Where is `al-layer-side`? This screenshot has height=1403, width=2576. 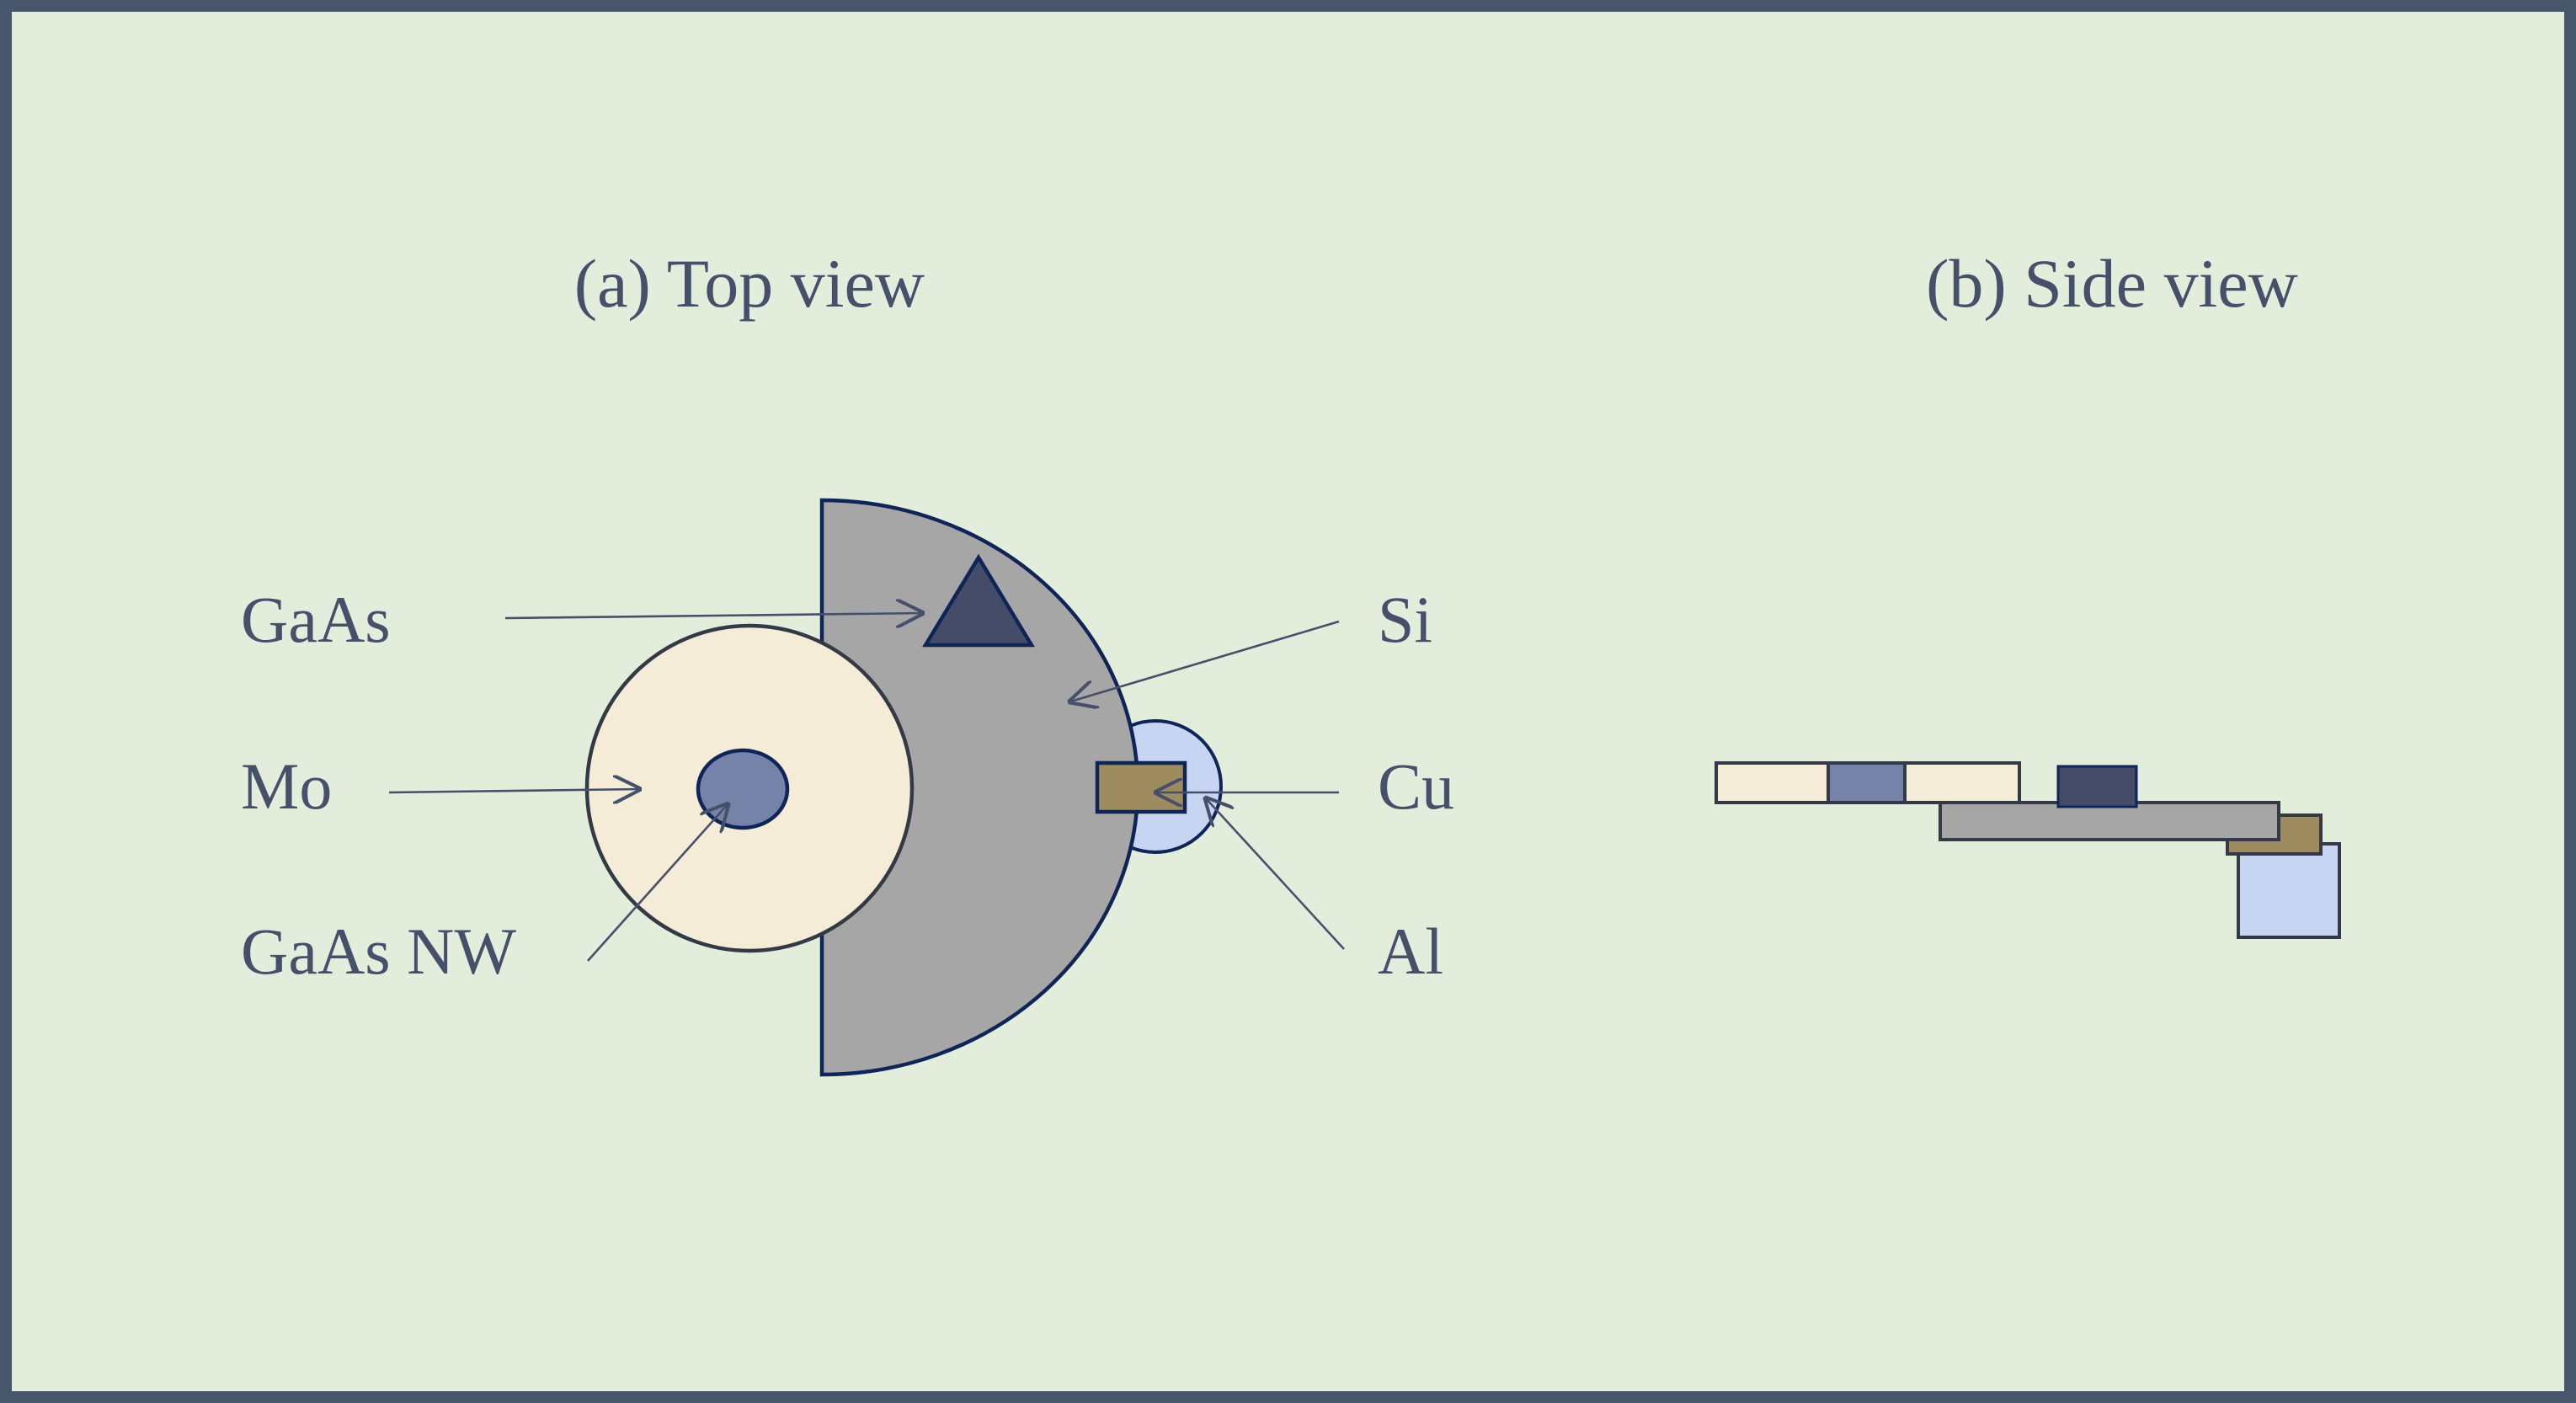
al-layer-side is located at coordinates (2289, 891).